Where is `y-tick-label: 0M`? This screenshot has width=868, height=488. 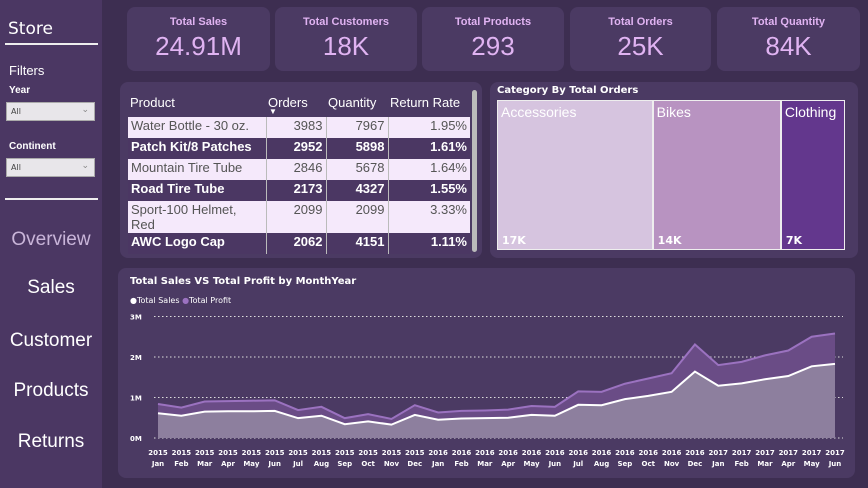
y-tick-label: 0M is located at coordinates (136, 439).